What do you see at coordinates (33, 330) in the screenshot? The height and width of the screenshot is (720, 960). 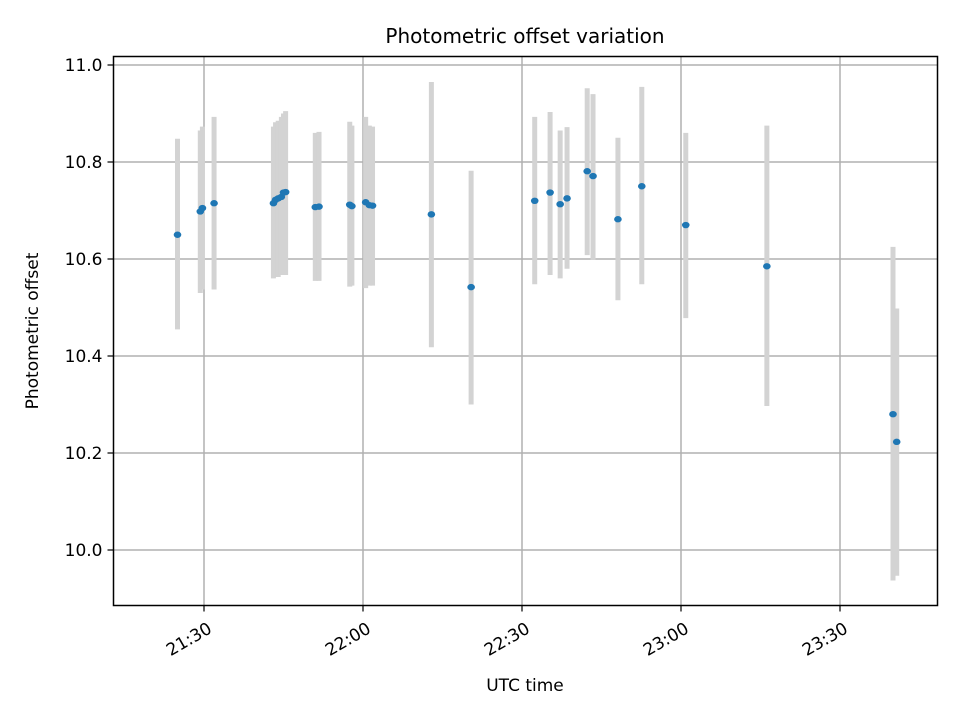 I see `y-axis-label: Photometric offset` at bounding box center [33, 330].